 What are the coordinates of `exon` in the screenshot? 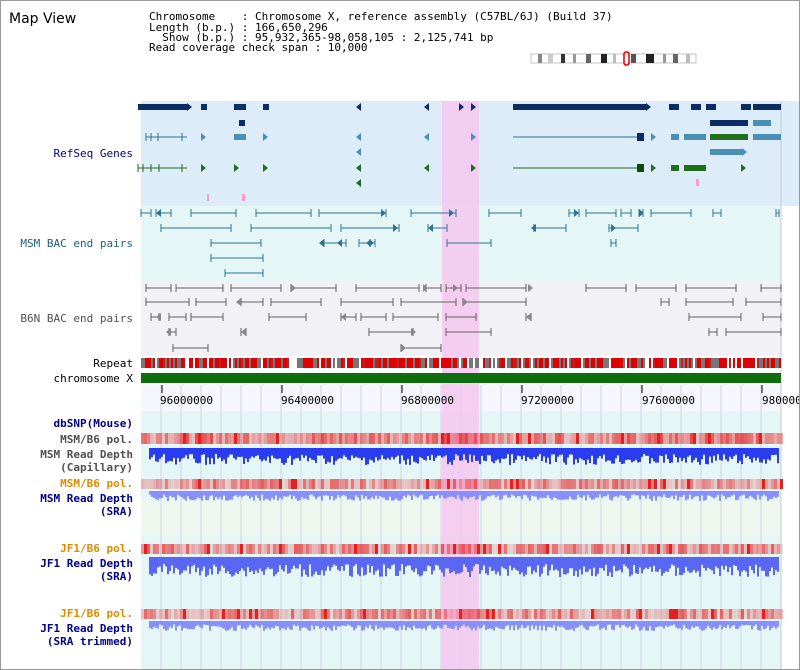 It's located at (266, 107).